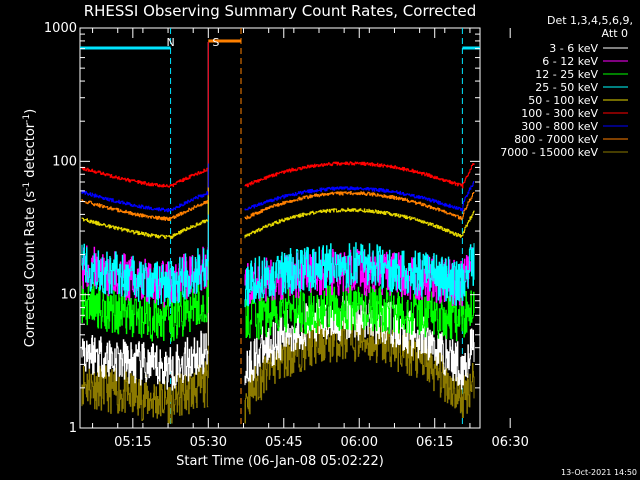  I want to click on legend-label: 50 - 100 keV, so click(563, 100).